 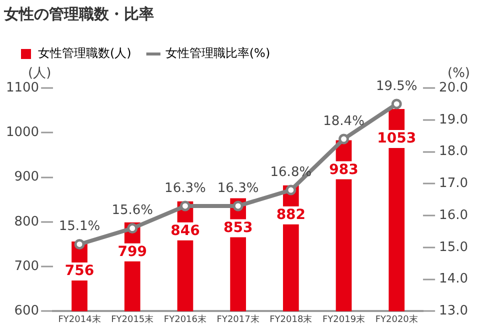 What do you see at coordinates (343, 170) in the screenshot?
I see `data-label: 983` at bounding box center [343, 170].